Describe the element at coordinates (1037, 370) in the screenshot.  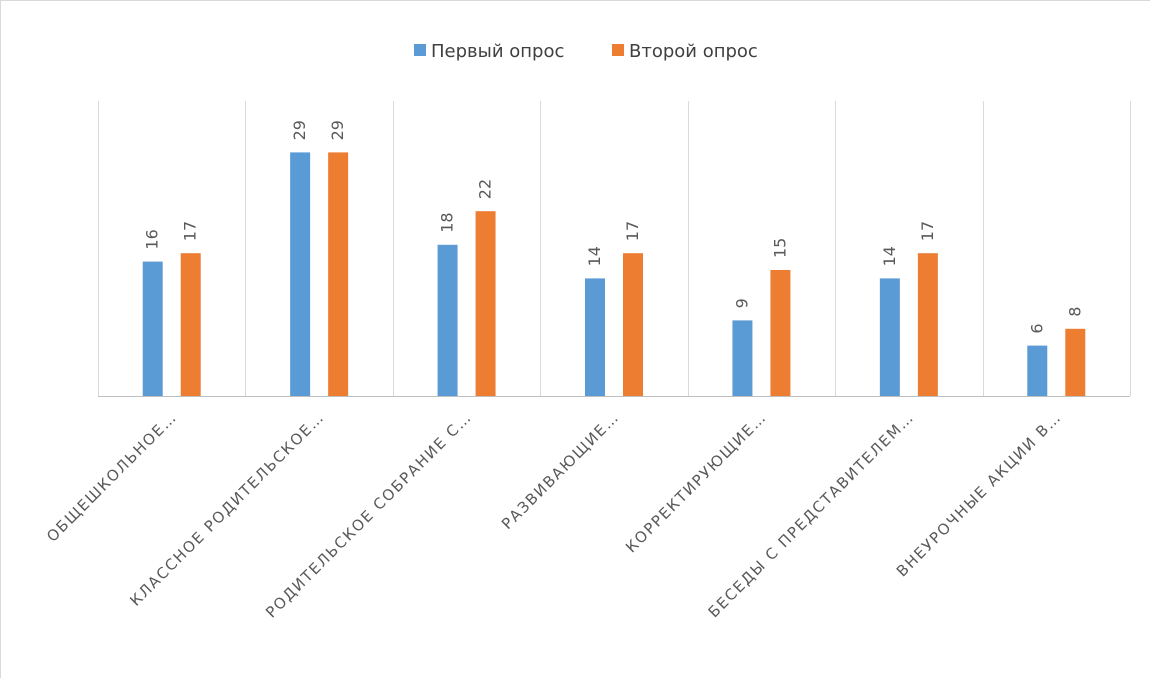
I see `bar-series1-cat7` at that location.